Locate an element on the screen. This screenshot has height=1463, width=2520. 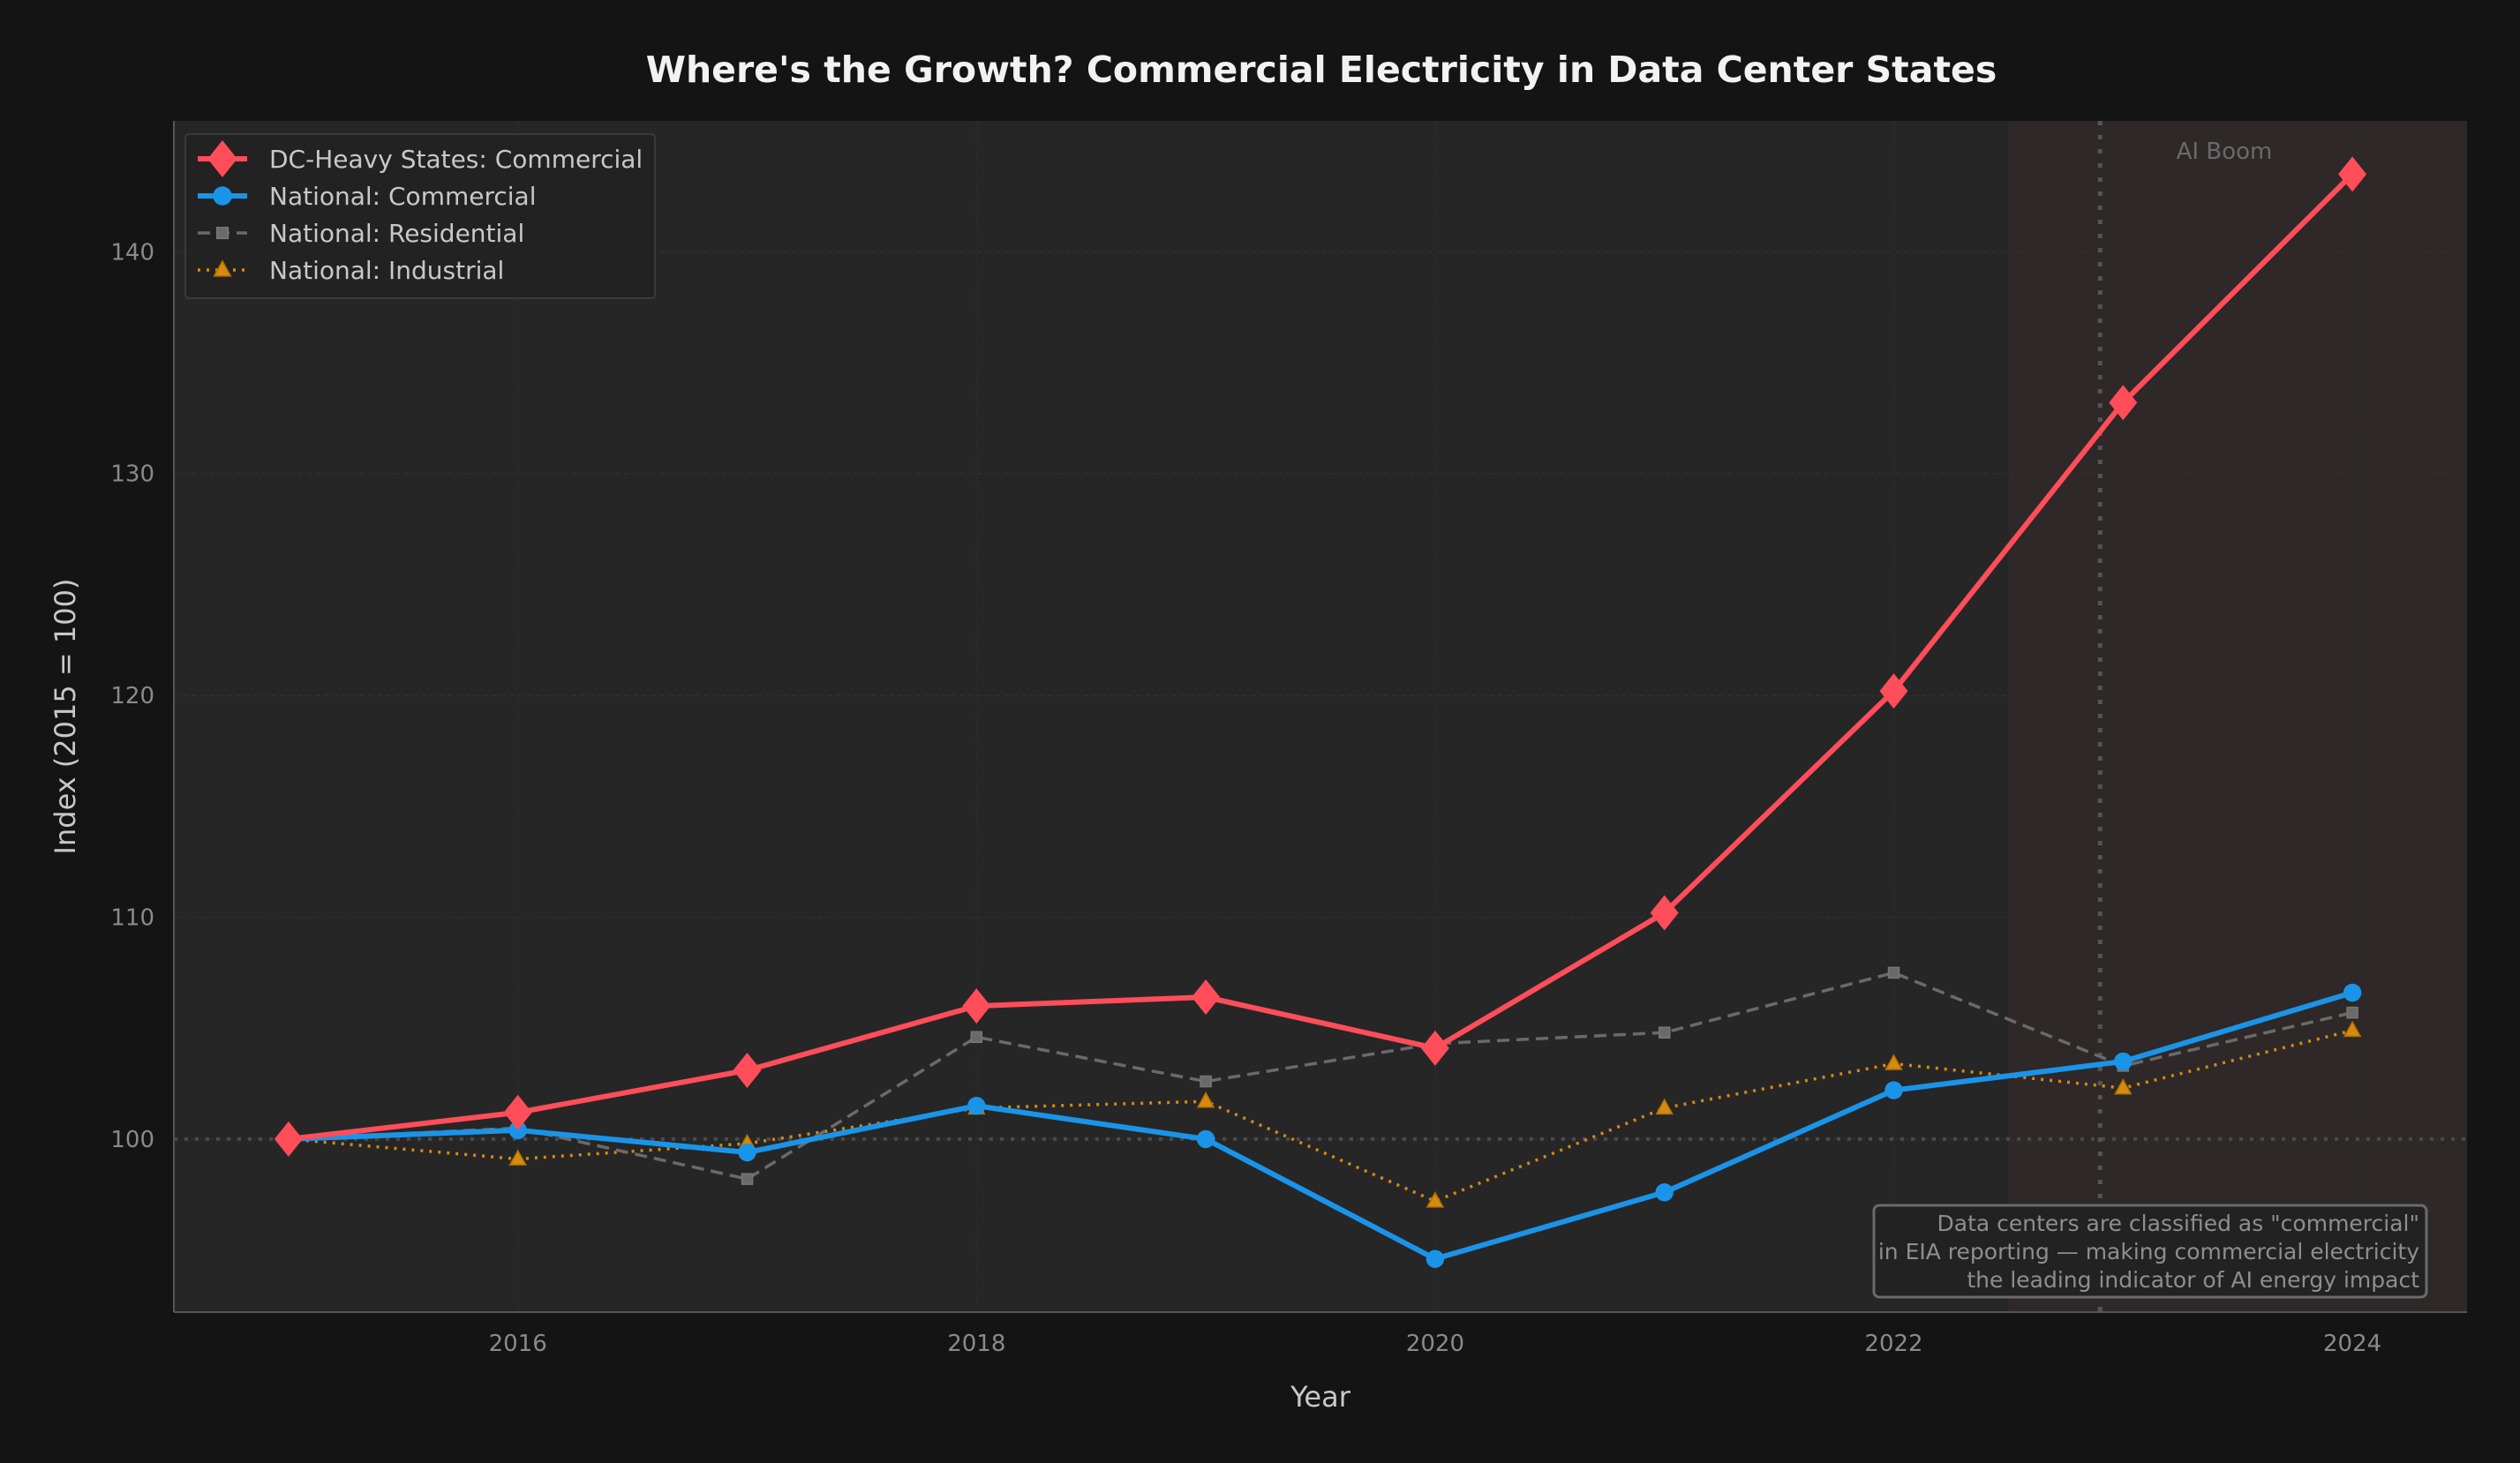
legend-item: National: Commercial is located at coordinates (367, 197).